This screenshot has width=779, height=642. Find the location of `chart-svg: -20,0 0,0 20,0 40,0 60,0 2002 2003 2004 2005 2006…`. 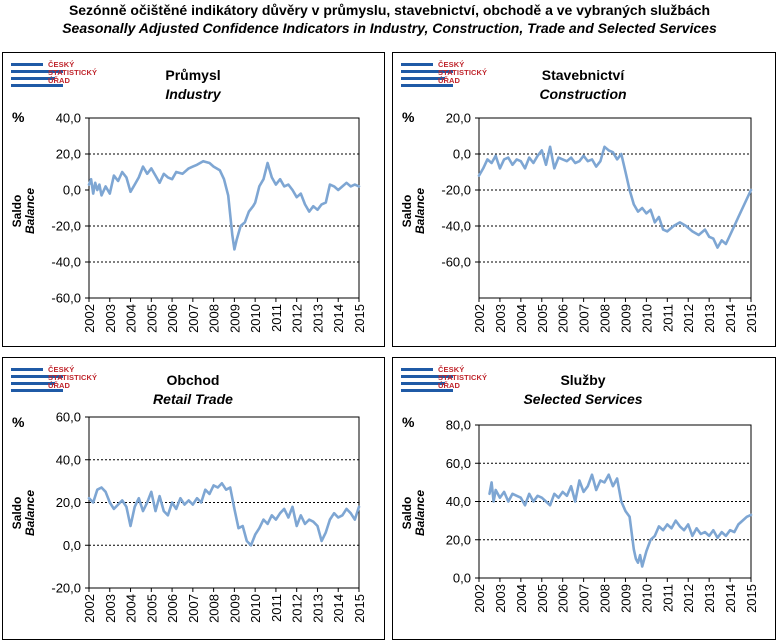

chart-svg: -20,0 0,0 20,0 40,0 60,0 2002 2003 2004 2005 2006… is located at coordinates (209, 516).